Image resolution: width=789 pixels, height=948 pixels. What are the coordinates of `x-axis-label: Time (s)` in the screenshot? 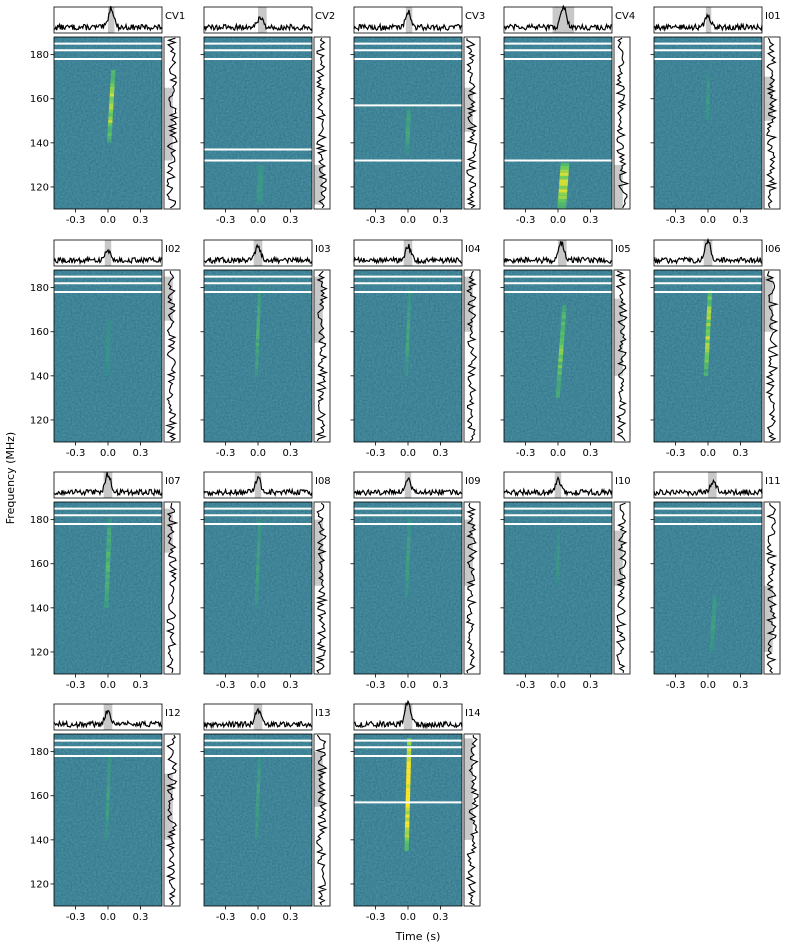 It's located at (418, 936).